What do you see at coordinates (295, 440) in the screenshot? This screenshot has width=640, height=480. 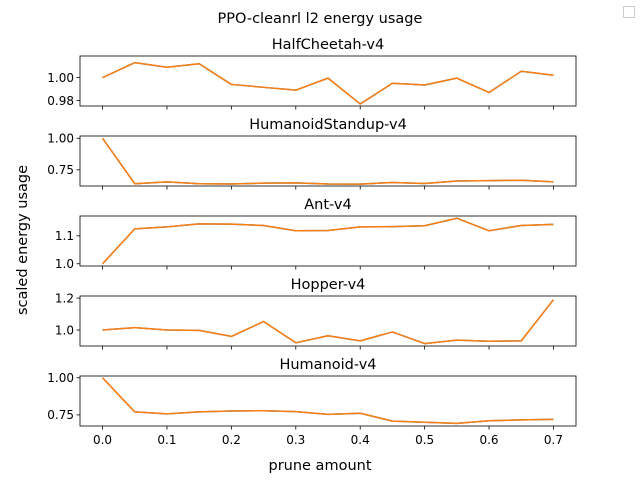 I see `x-tick-label: 0.3` at bounding box center [295, 440].